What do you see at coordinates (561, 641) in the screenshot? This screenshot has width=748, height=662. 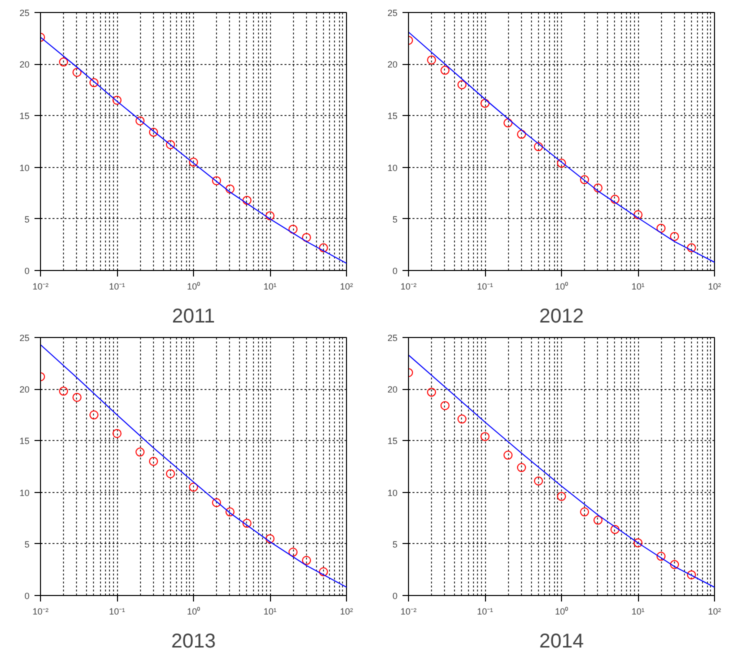 I see `x-axis-title: 2014` at bounding box center [561, 641].